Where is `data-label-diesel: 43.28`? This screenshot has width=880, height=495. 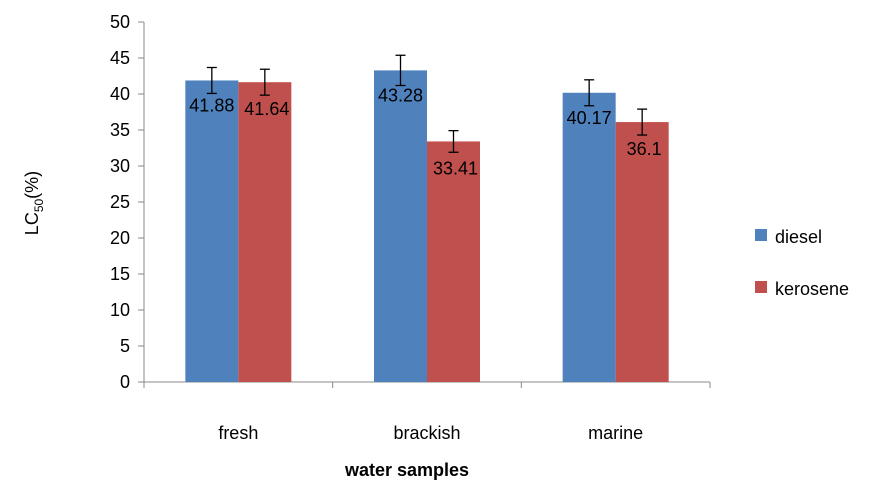
data-label-diesel: 43.28 is located at coordinates (400, 95).